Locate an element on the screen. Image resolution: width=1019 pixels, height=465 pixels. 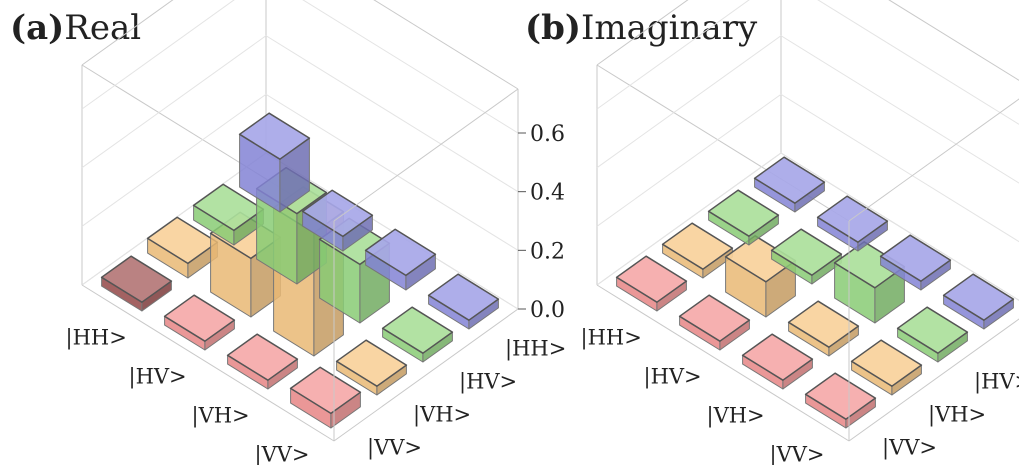
bar-|VH>-|VH> is located at coordinates (823, 328).